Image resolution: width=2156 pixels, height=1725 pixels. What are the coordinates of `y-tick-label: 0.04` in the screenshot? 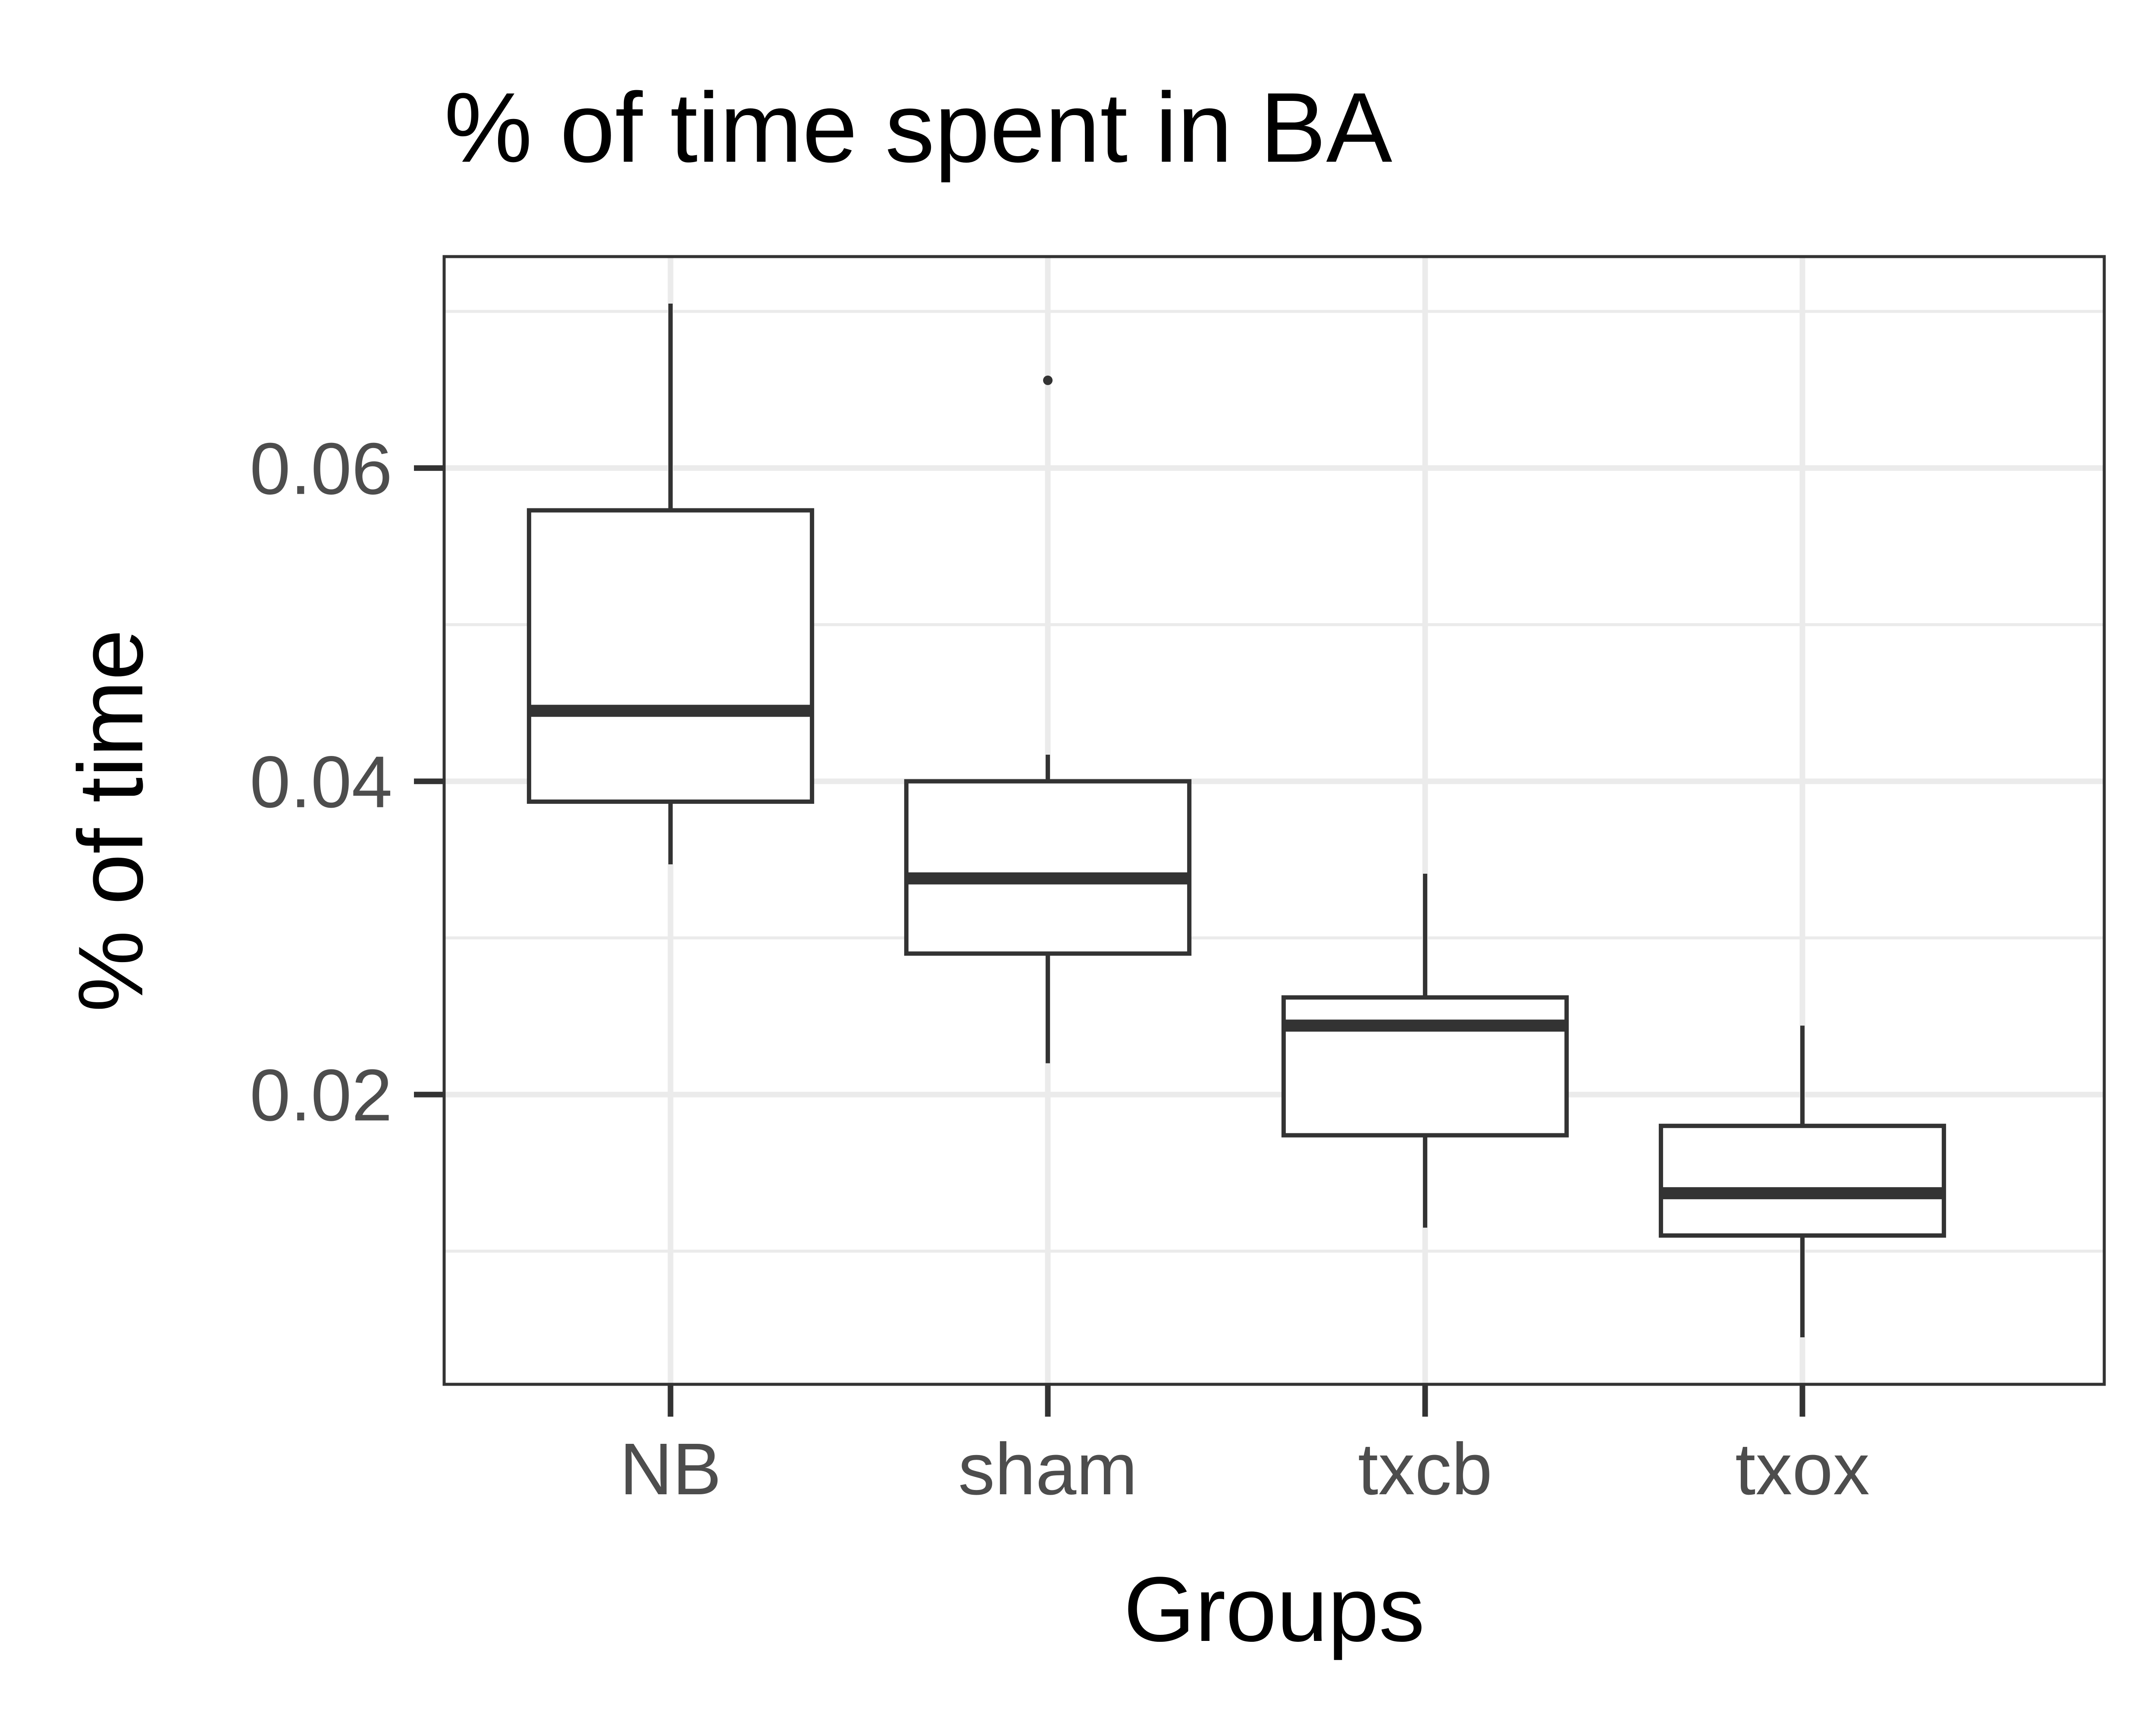 It's located at (321, 782).